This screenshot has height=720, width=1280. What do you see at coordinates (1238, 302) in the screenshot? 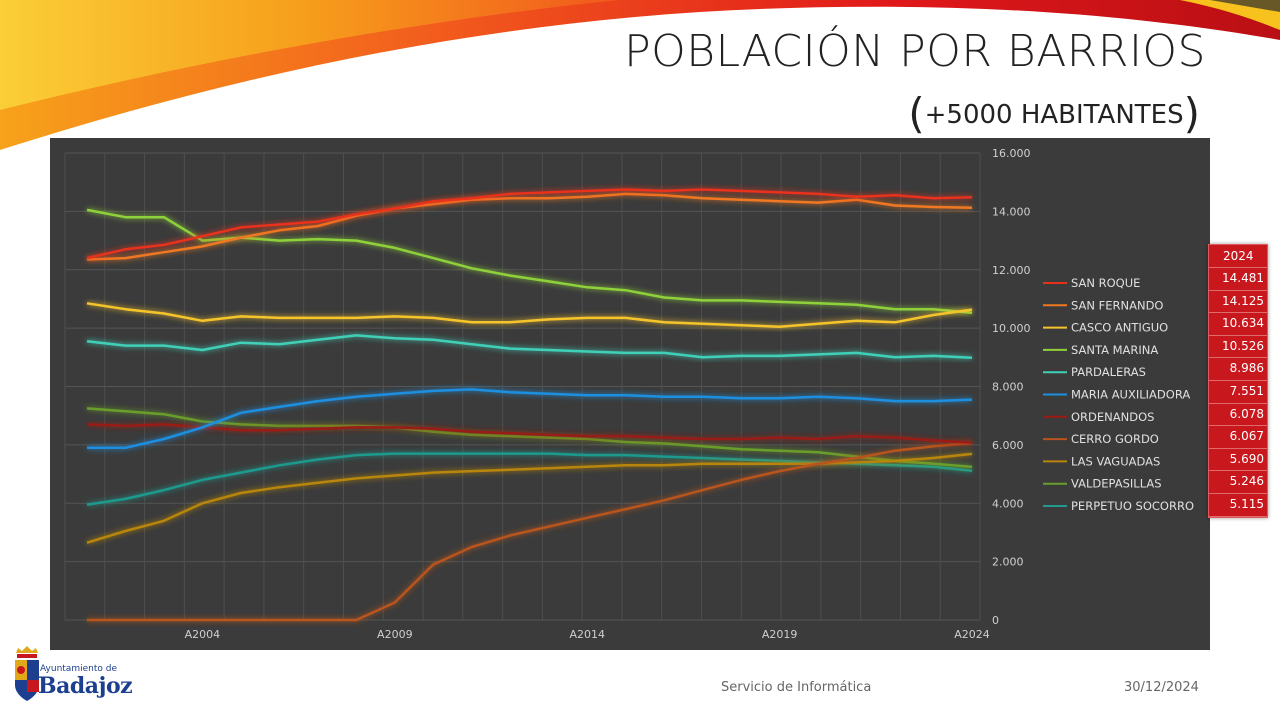
I see `value-table-cell: 14.125` at bounding box center [1238, 302].